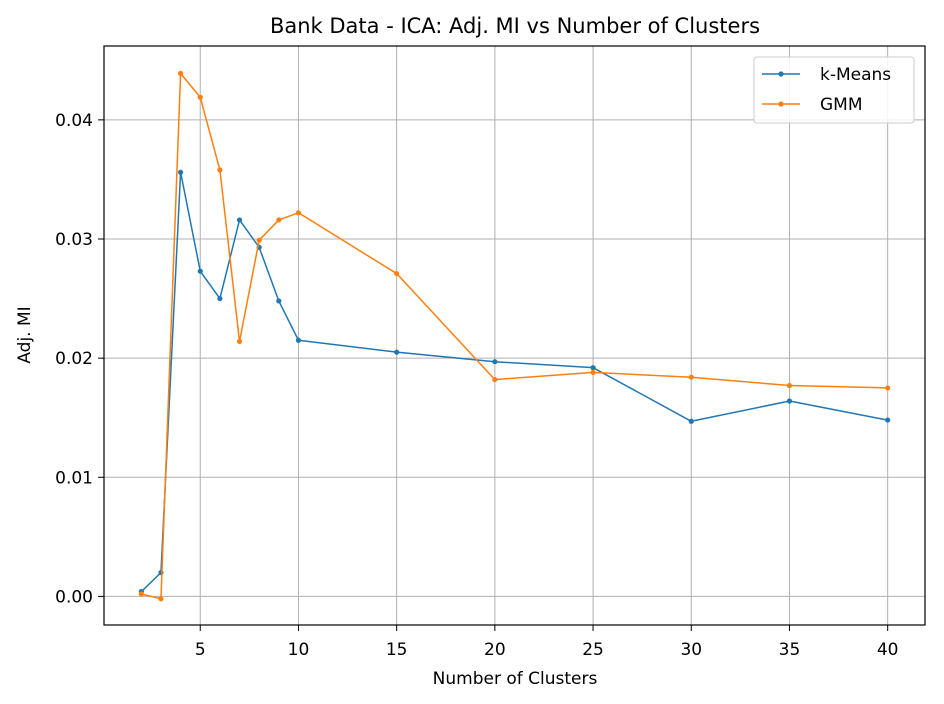  Describe the element at coordinates (397, 650) in the screenshot. I see `x-tick-label: 15` at that location.